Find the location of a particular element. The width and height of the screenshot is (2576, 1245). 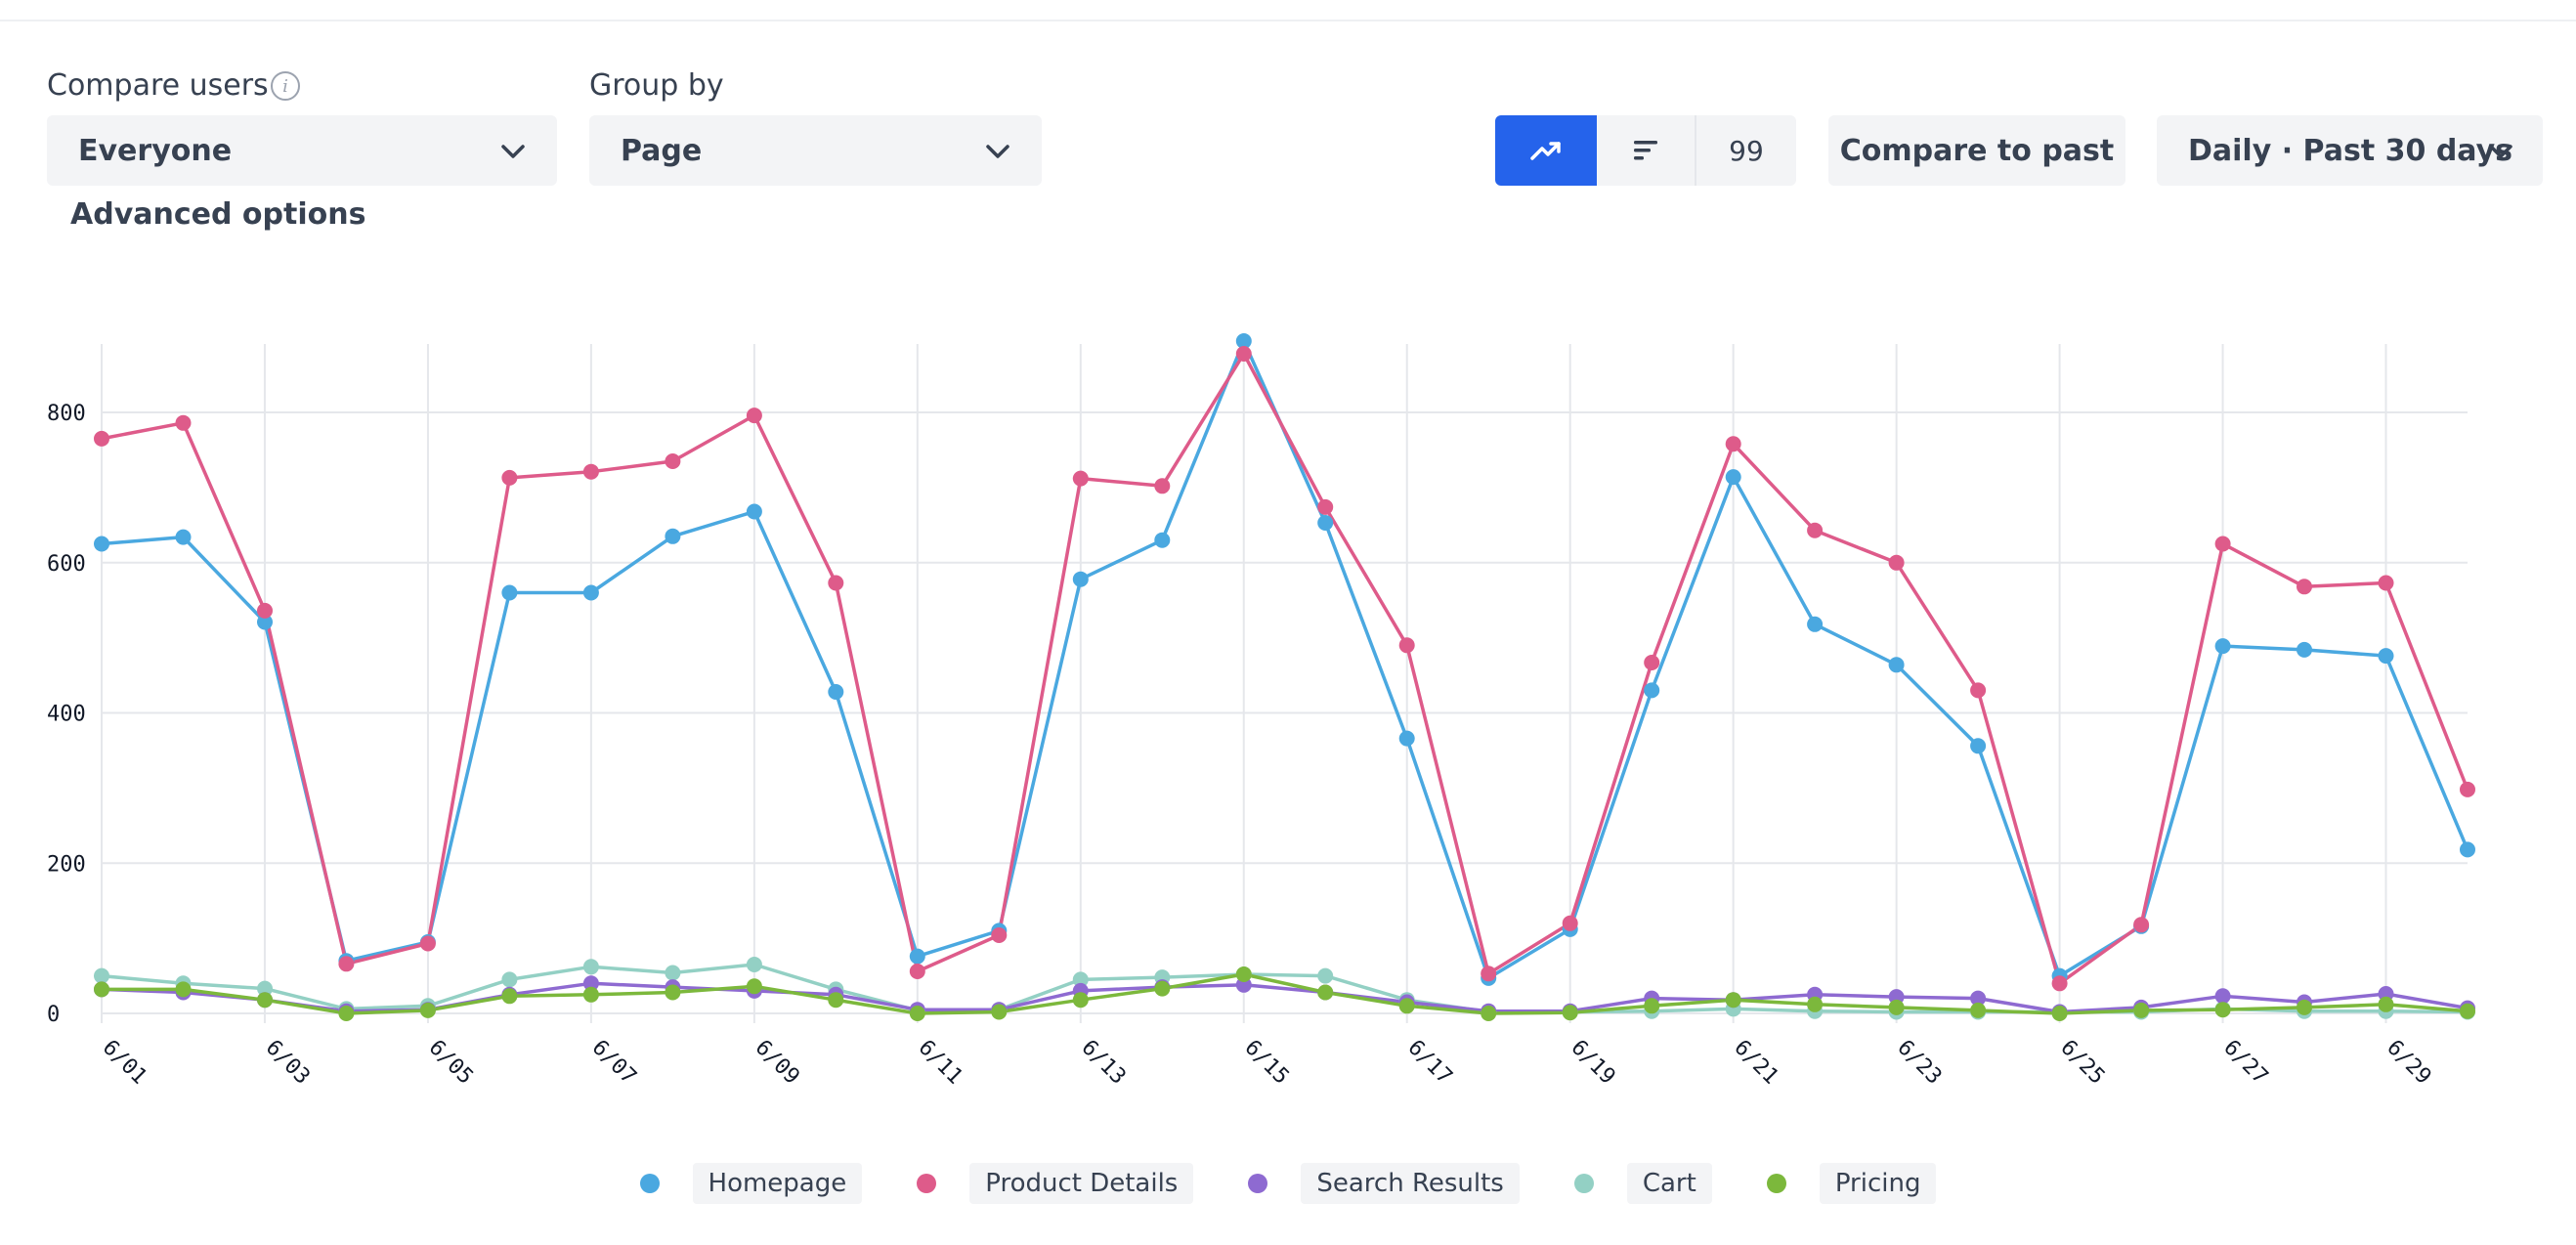

legend-label: Product Details is located at coordinates (1082, 1183).